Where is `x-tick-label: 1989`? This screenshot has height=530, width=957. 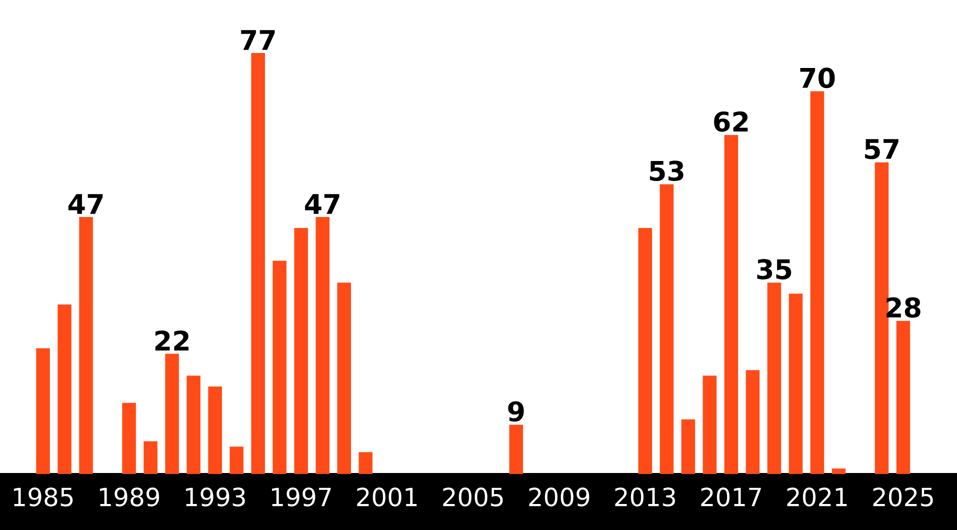 x-tick-label: 1989 is located at coordinates (130, 497).